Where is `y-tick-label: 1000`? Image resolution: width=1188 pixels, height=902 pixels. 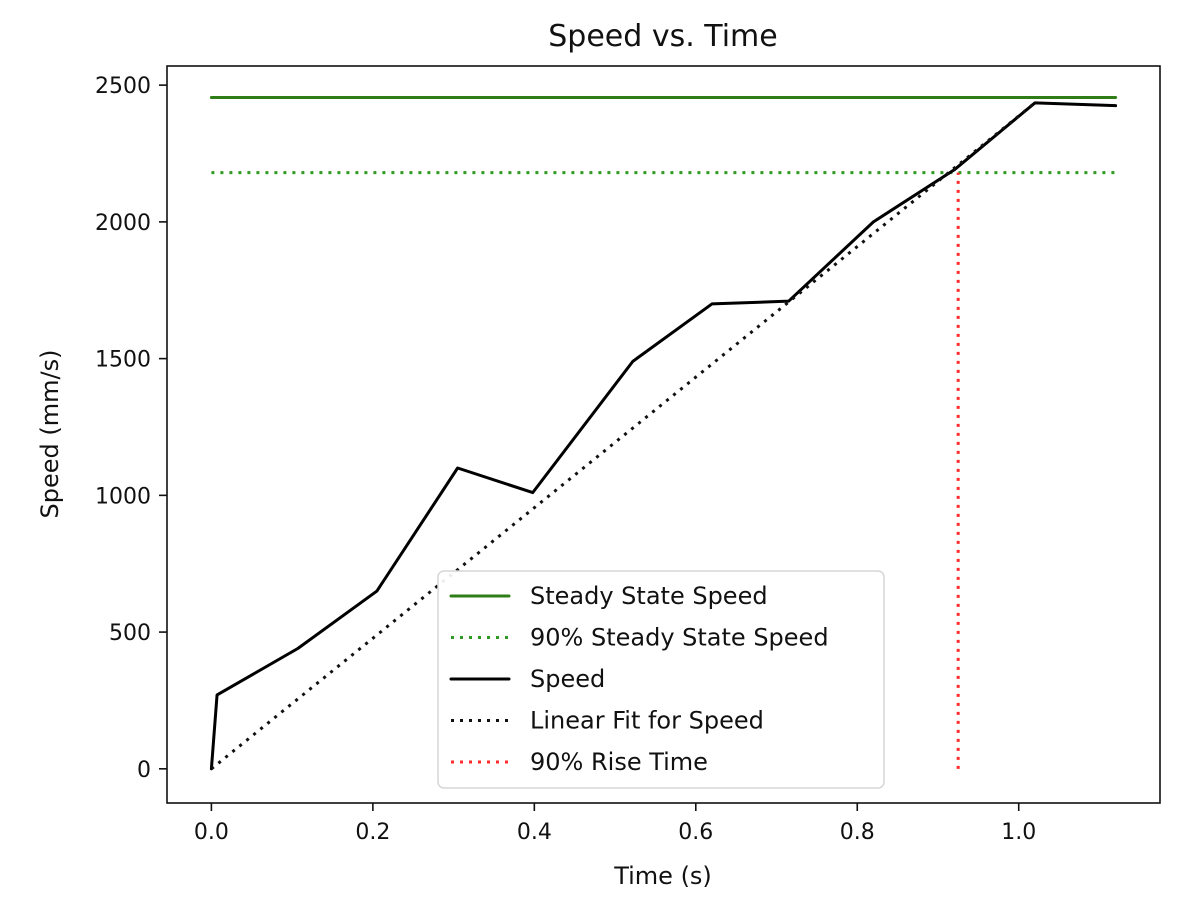 y-tick-label: 1000 is located at coordinates (123, 496).